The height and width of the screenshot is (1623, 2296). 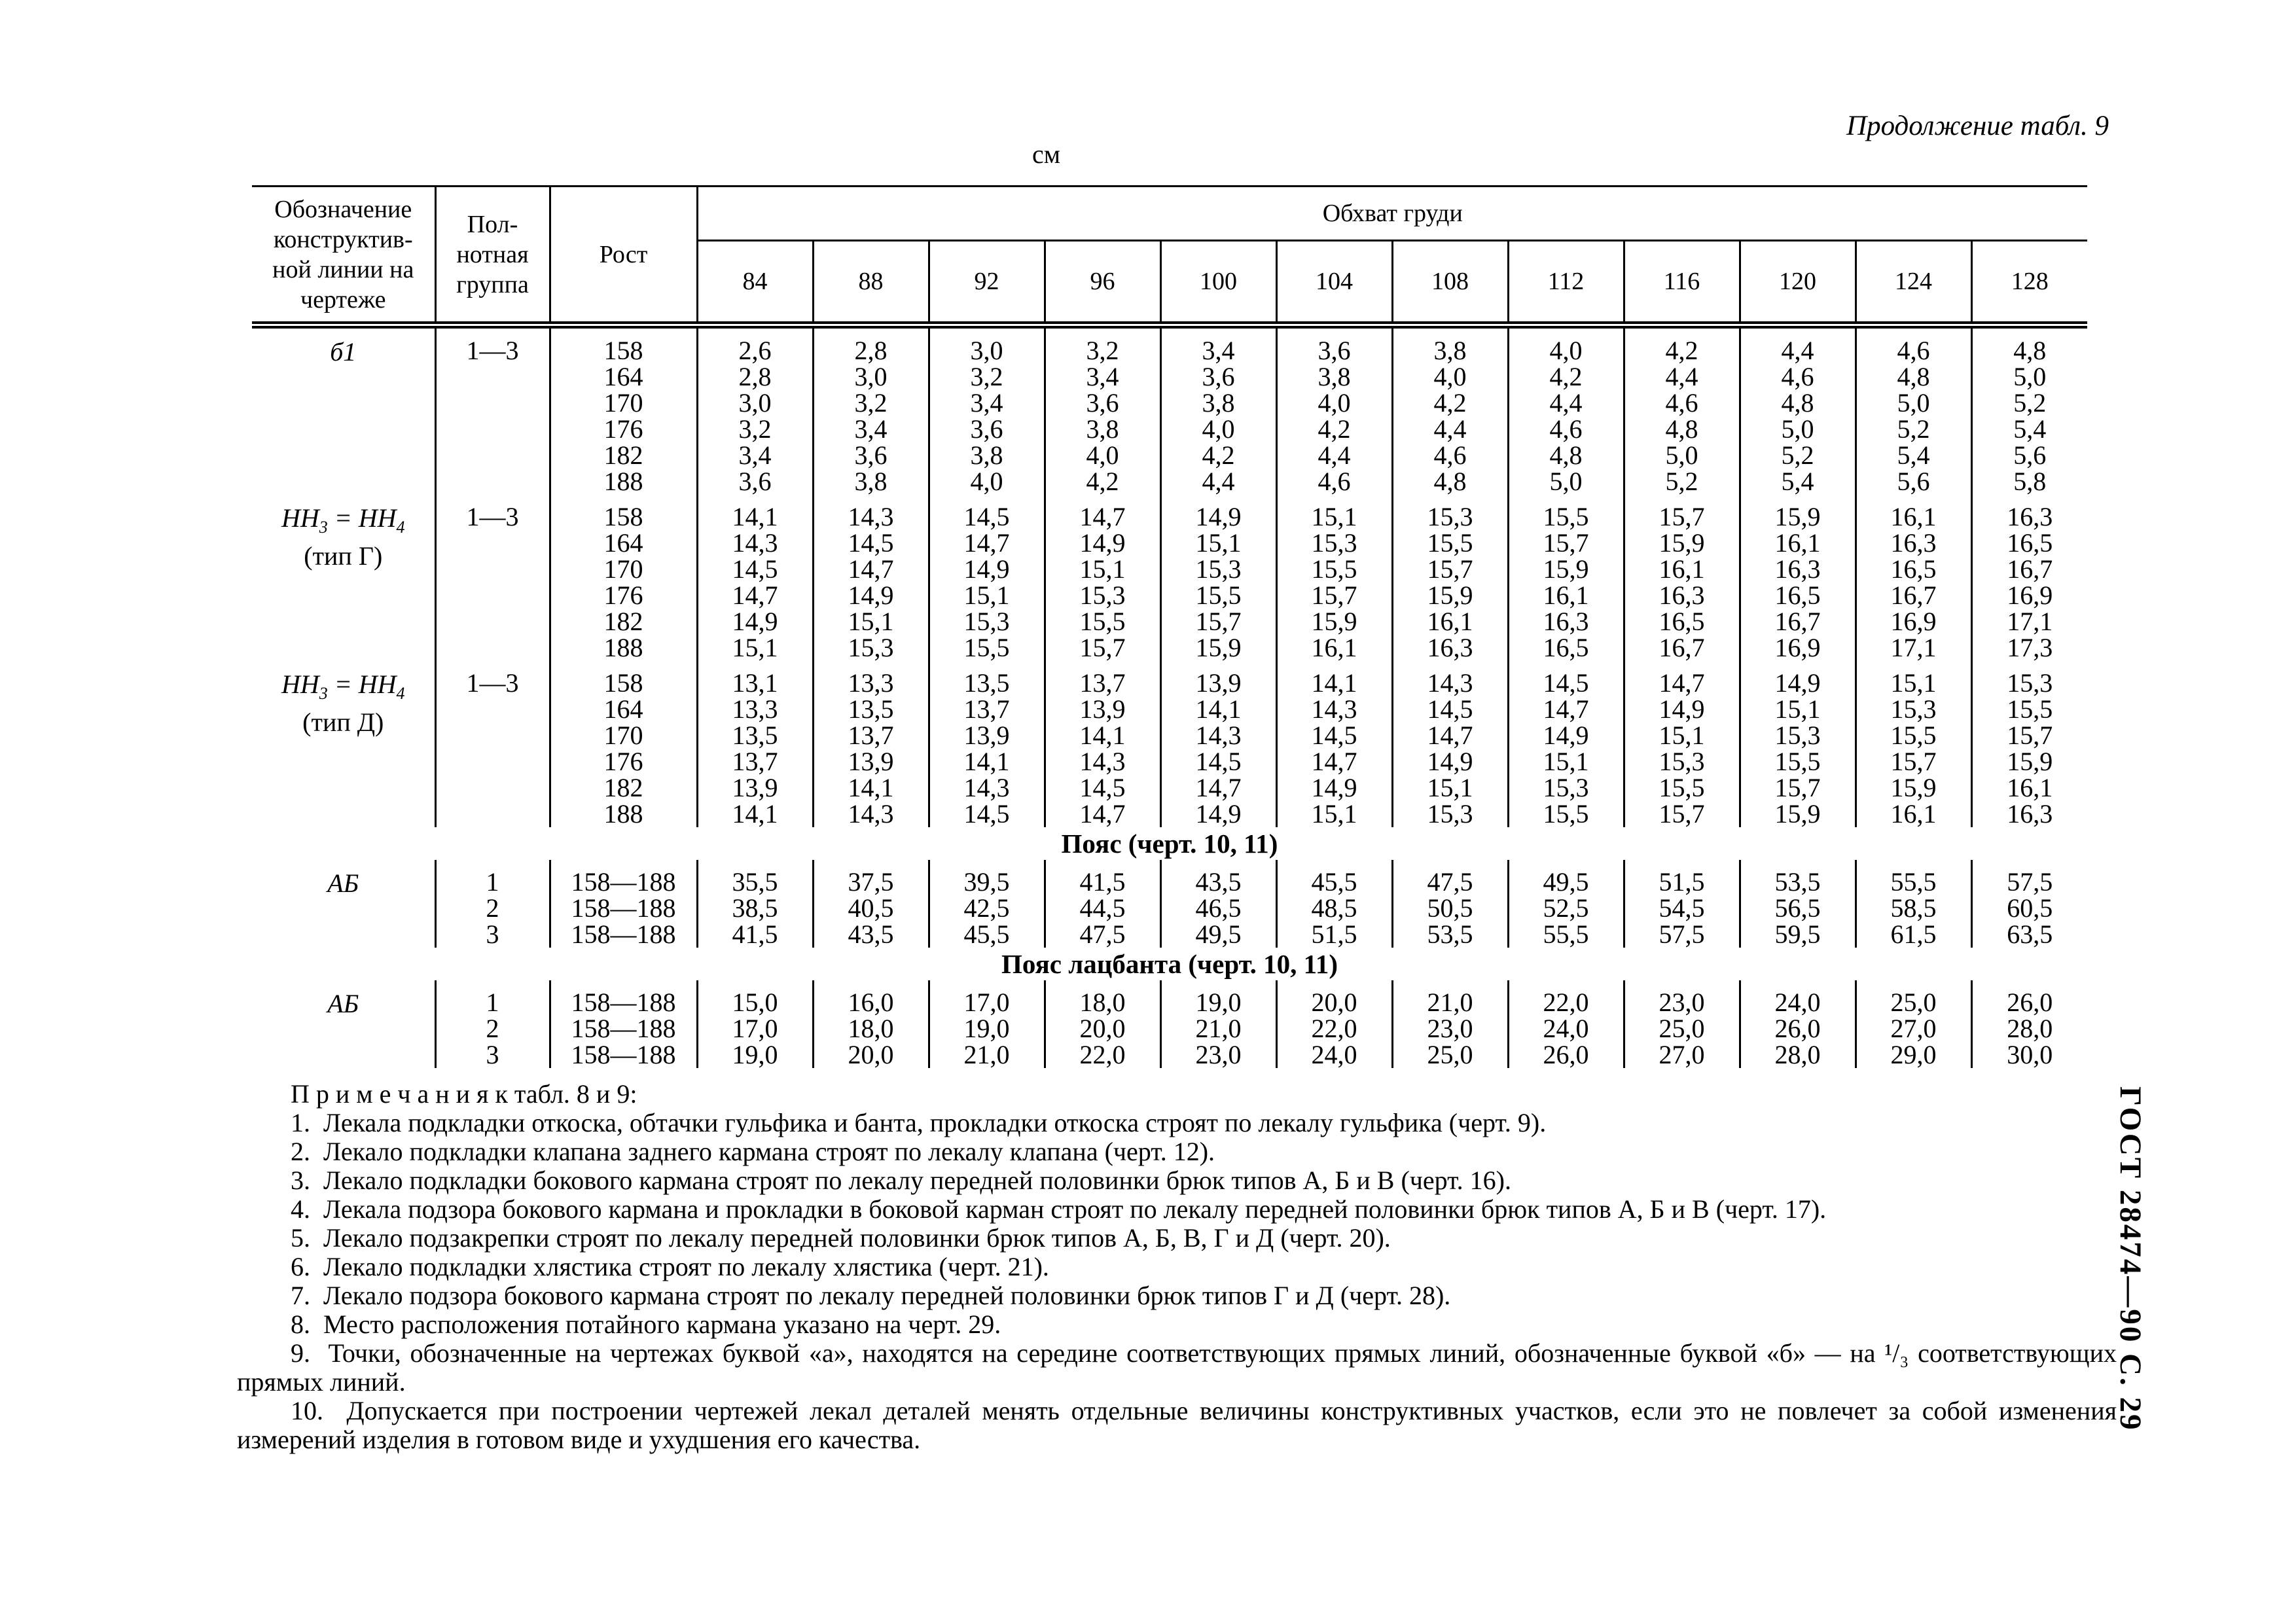 I want to click on value-cell: 4,4, so click(x=1682, y=377).